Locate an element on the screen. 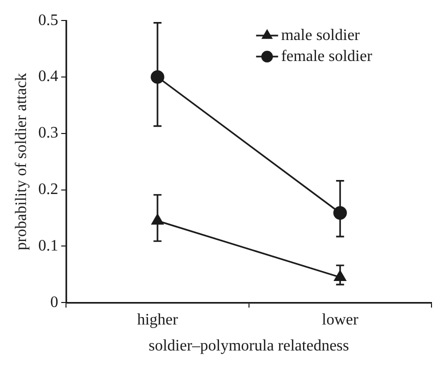 This screenshot has height=368, width=447. y-tick-label: 0.3 is located at coordinates (48, 133).